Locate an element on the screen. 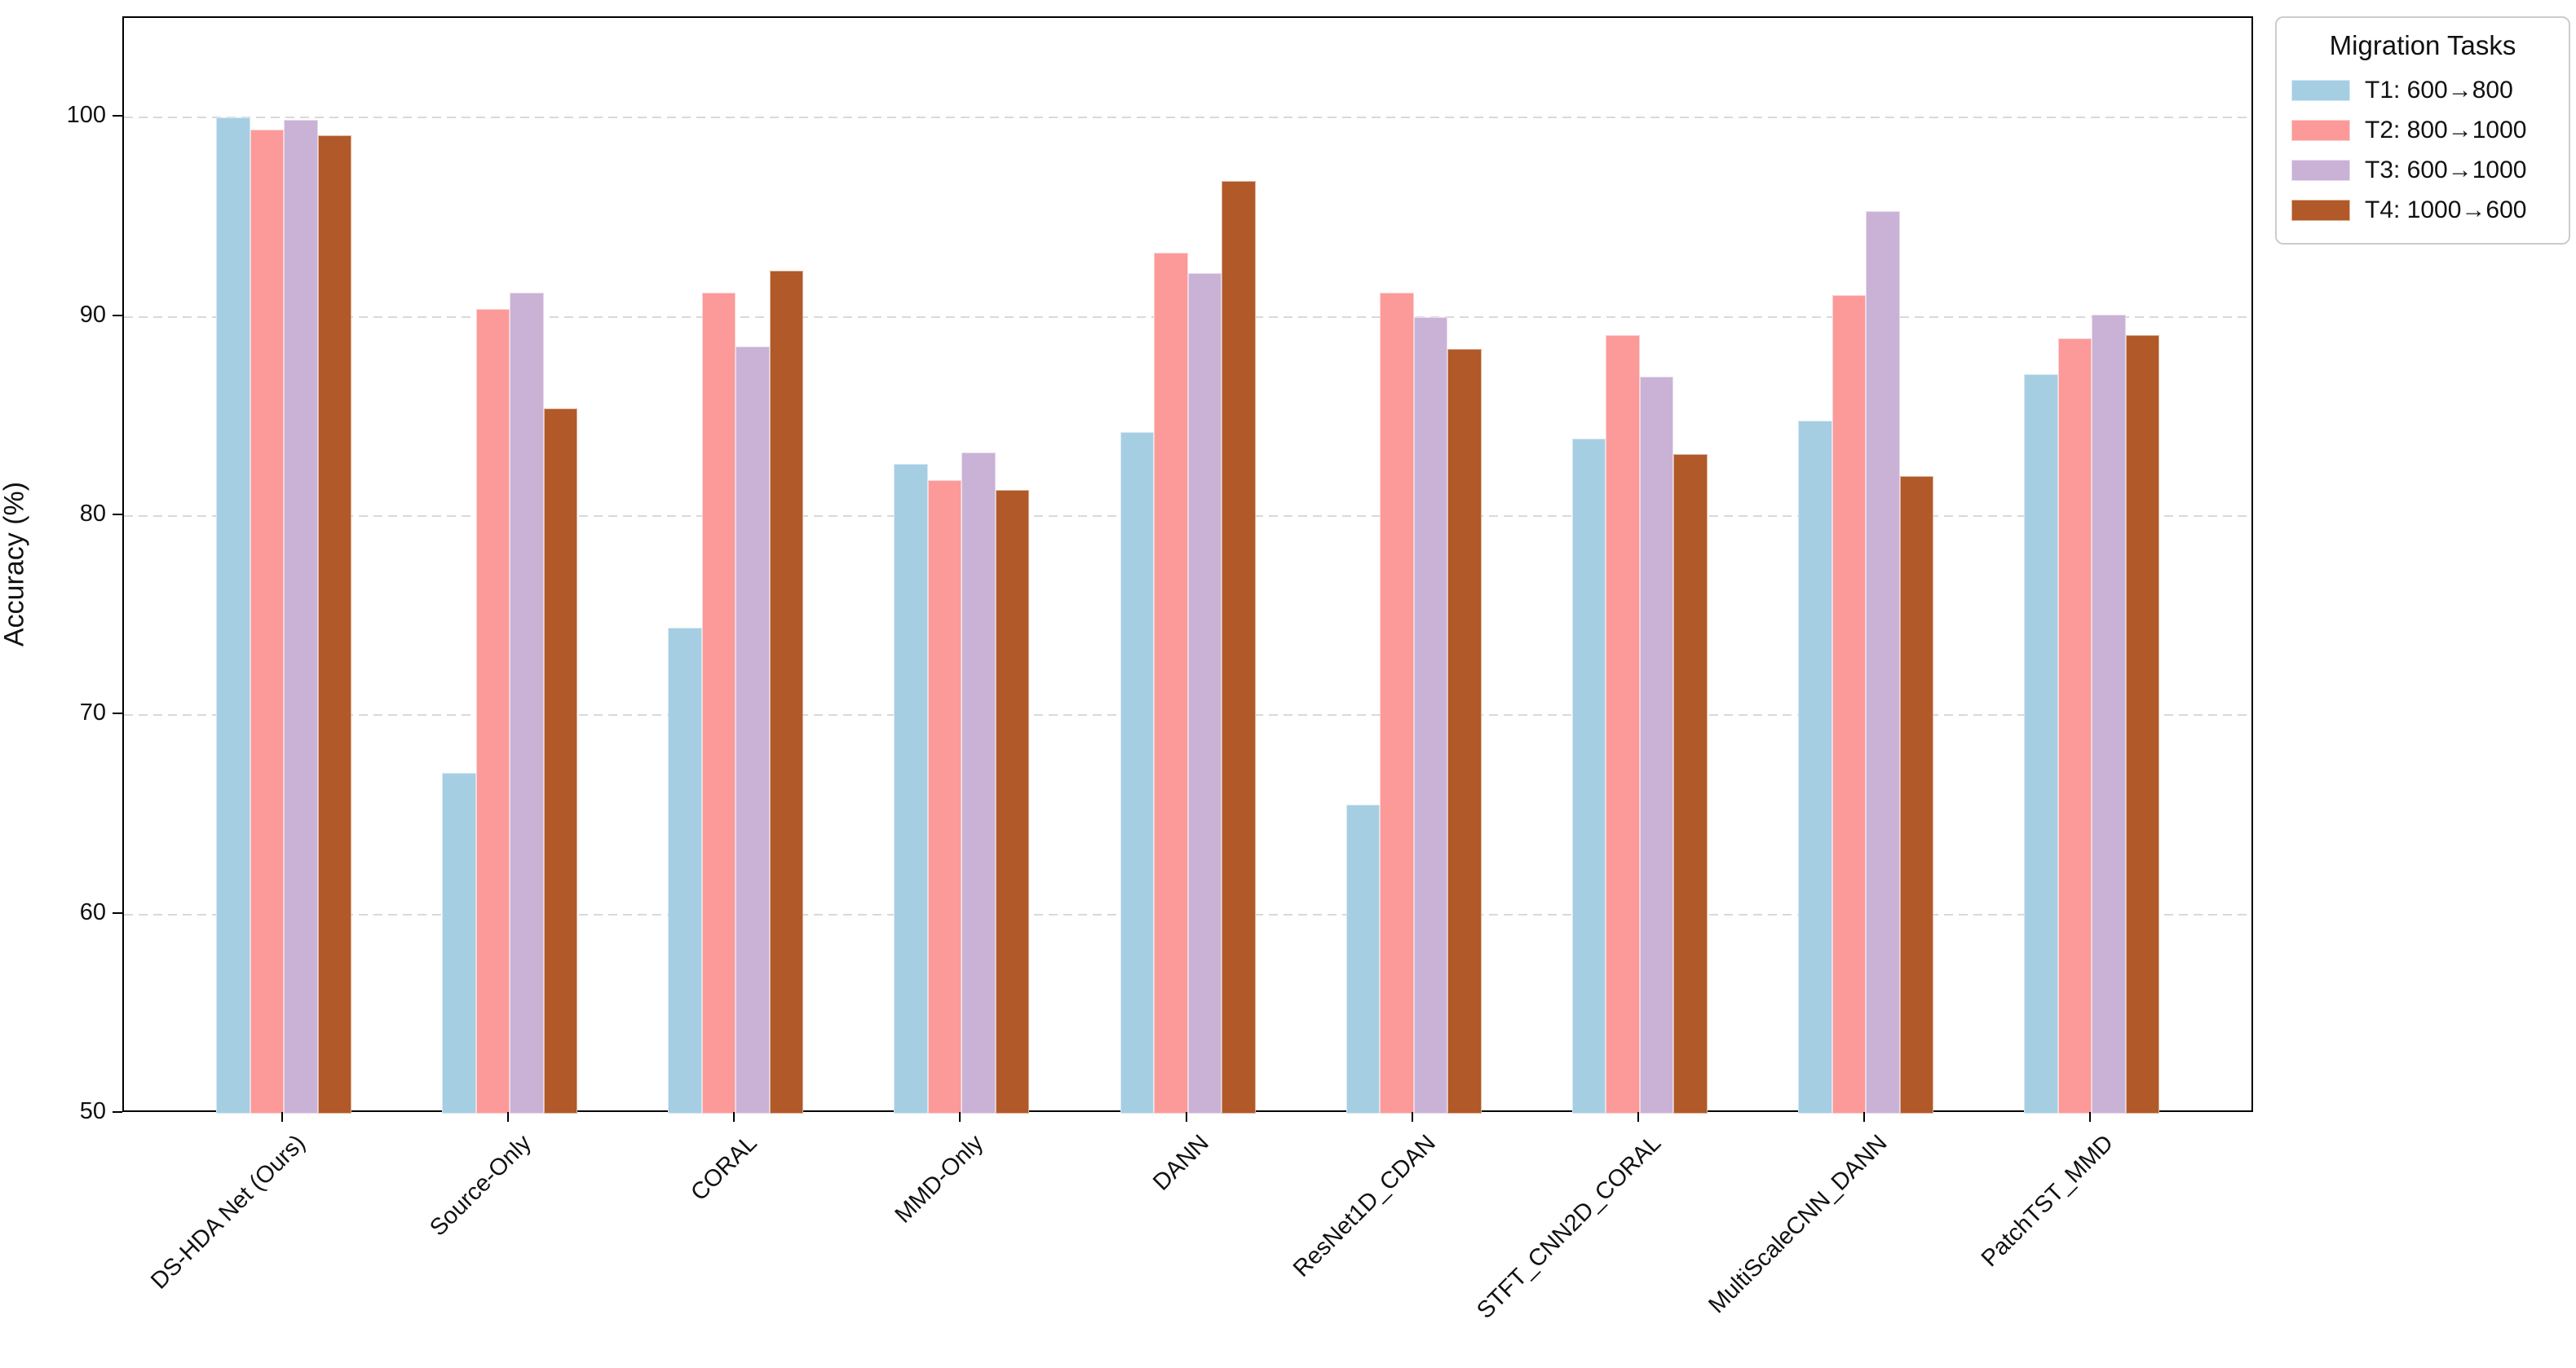 The image size is (2576, 1368). x-tick-label-text-0: DS-HDA Net (Ours) is located at coordinates (229, 1212).